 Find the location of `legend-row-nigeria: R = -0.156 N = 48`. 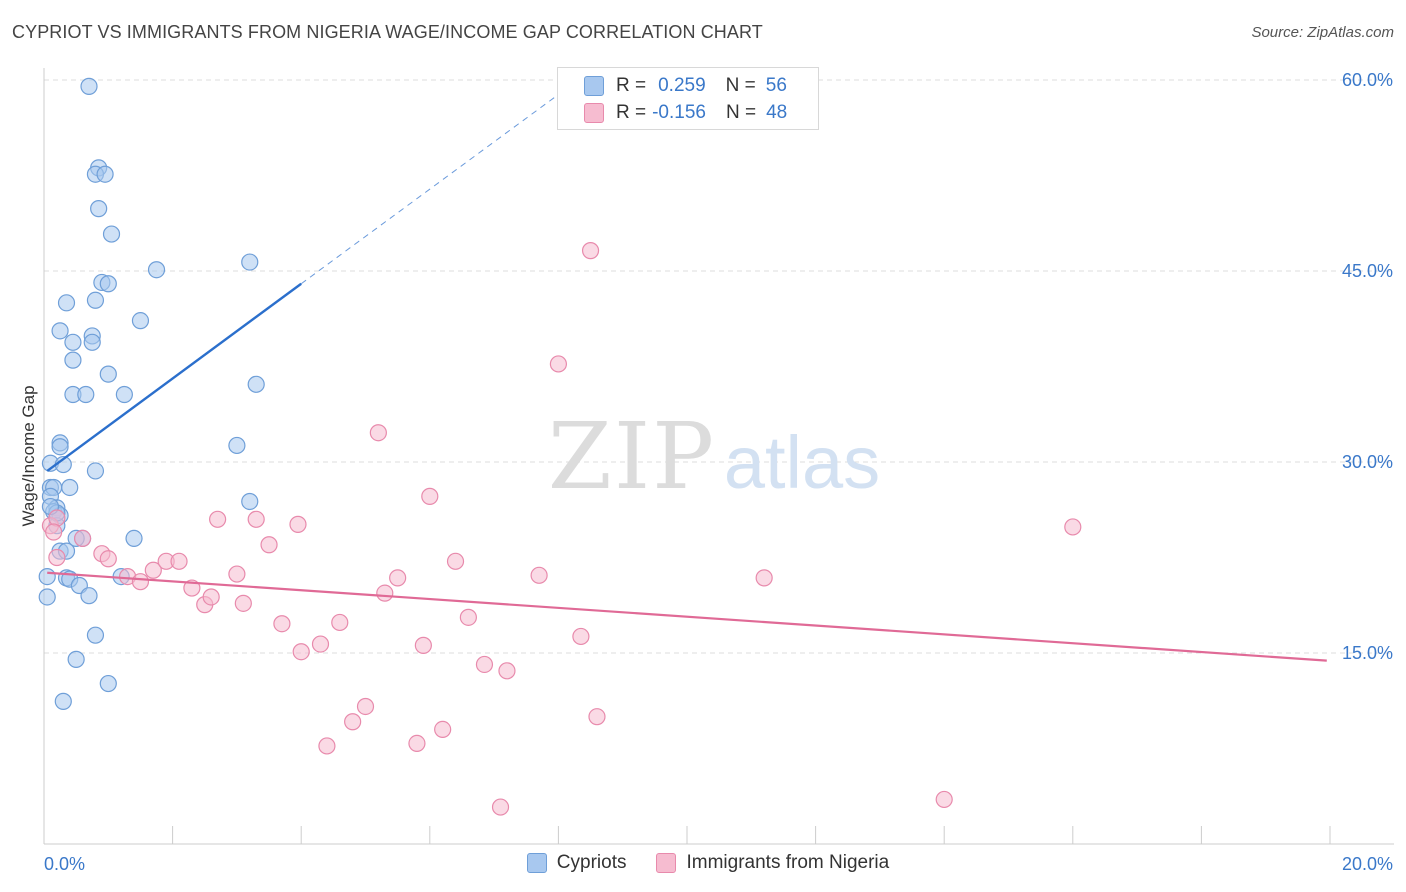

legend-row-nigeria: R = -0.156 N = 48 is located at coordinates (701, 113).